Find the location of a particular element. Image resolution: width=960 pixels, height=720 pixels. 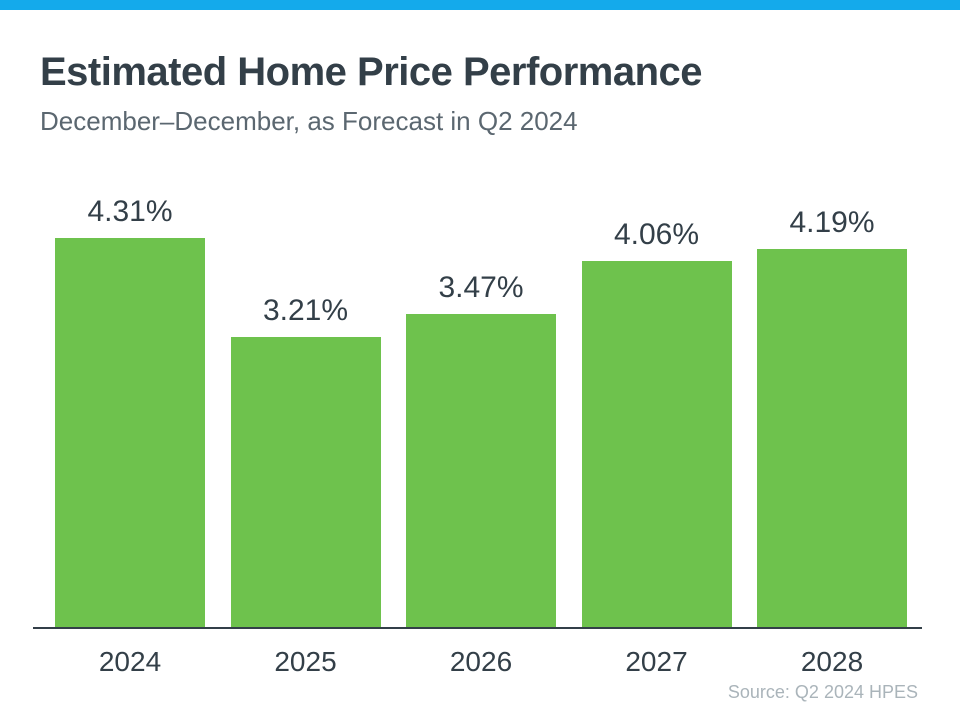

bar-2025 is located at coordinates (305, 482).